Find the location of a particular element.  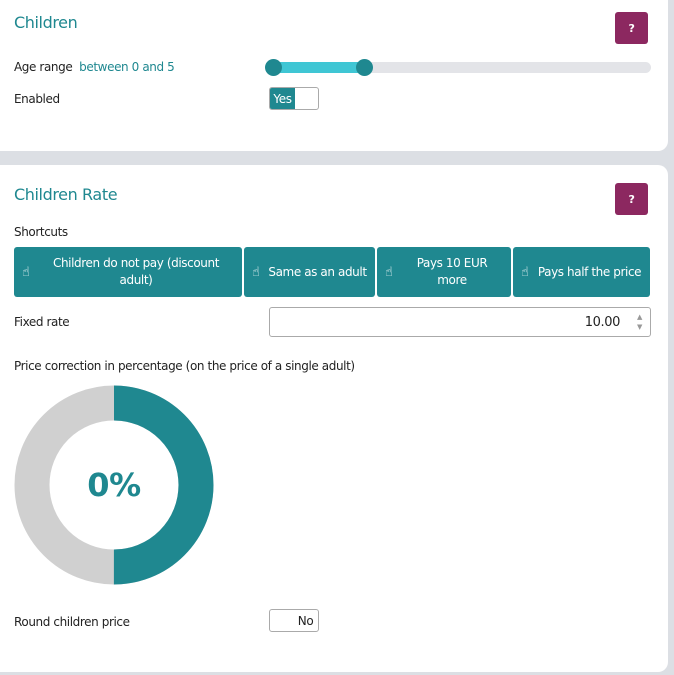

slider-max-handle is located at coordinates (364, 67).